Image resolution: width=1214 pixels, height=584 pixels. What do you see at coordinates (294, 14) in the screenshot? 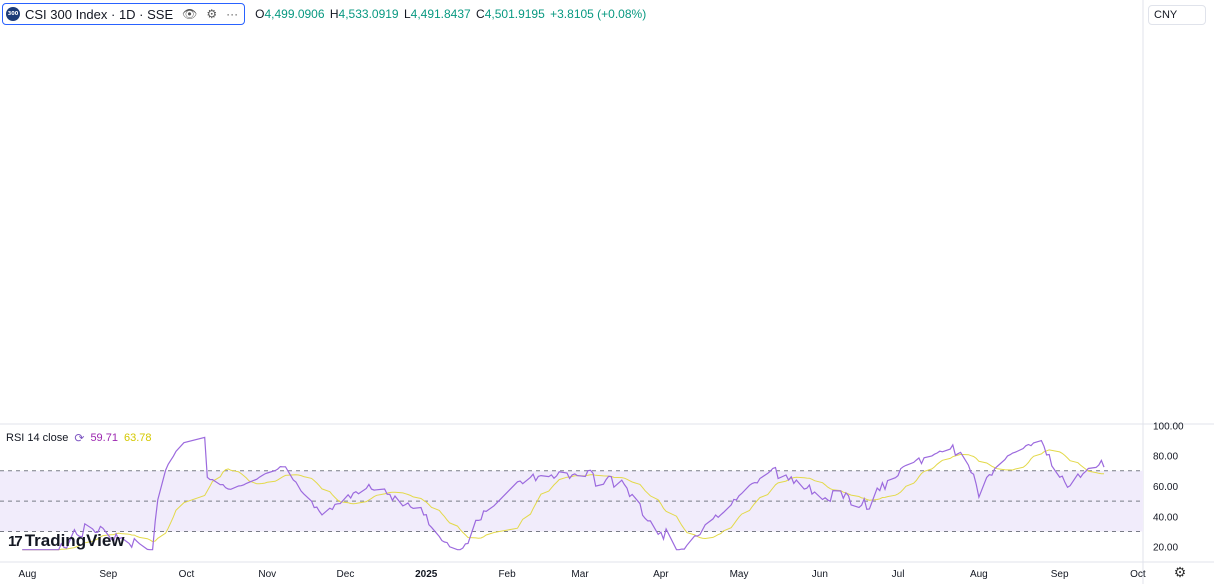
I see `open-value: 4,499.0906` at bounding box center [294, 14].